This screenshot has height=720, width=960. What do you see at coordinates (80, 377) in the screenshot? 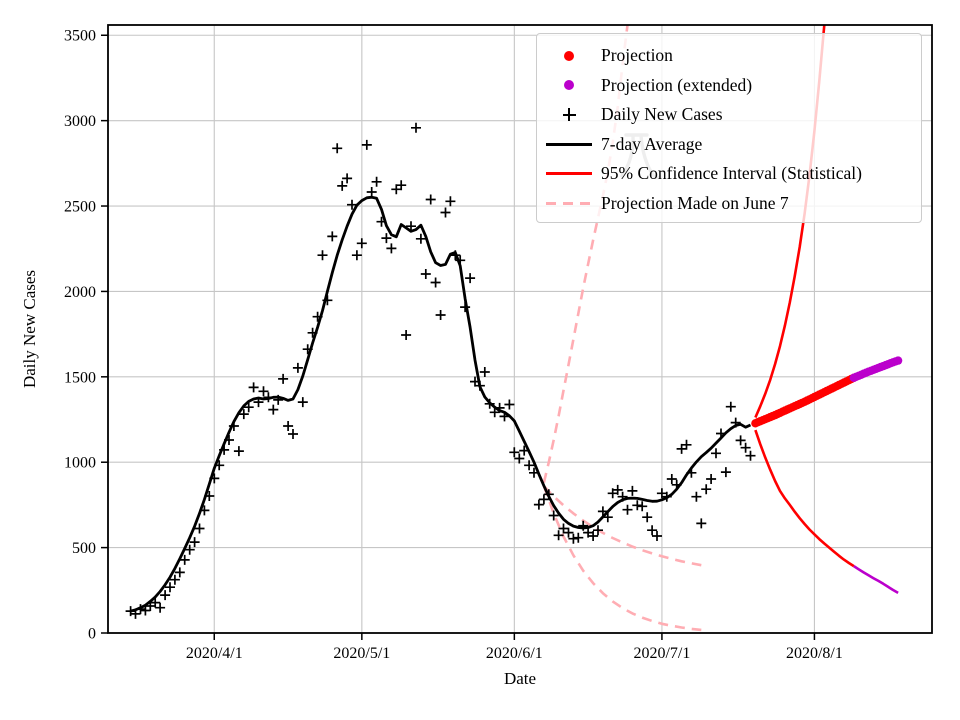
I see `y-tick-label: 1500` at bounding box center [80, 377].